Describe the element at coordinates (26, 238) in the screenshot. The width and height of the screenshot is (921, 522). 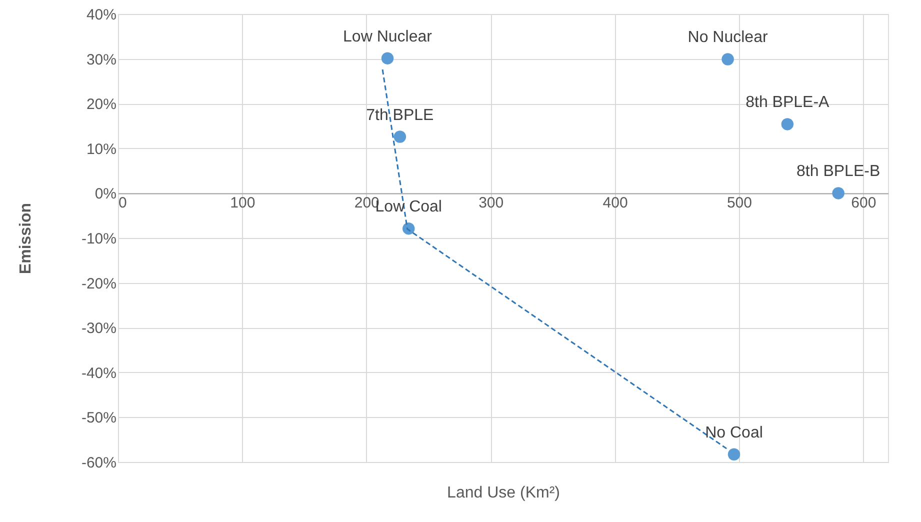
I see `y-axis-title: Emission` at that location.